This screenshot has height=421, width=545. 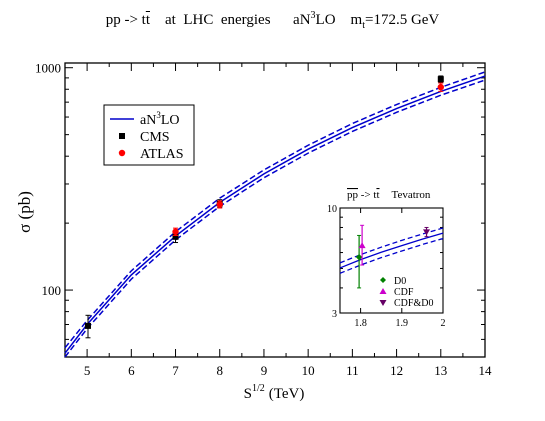 I want to click on x-axis-label-main: S, so click(x=248, y=394).